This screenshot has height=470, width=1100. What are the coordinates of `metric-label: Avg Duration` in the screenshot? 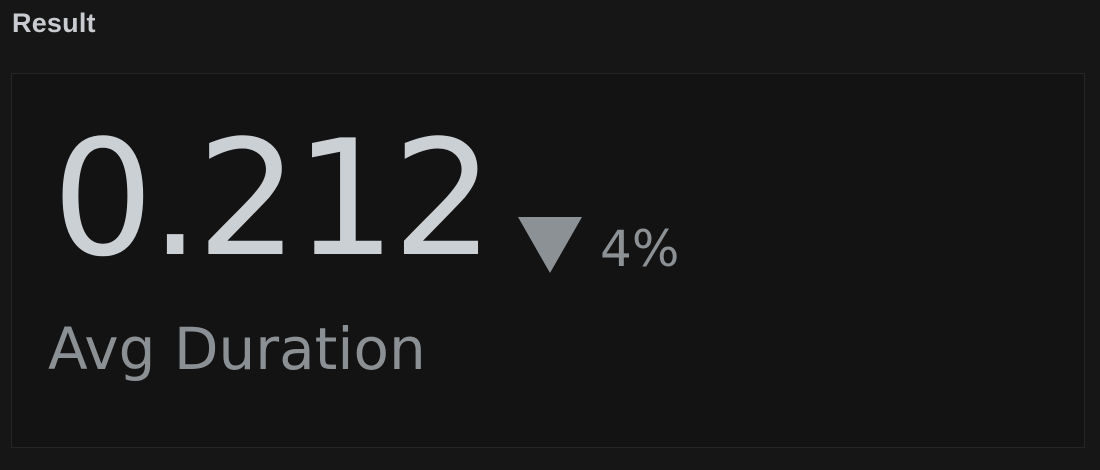 It's located at (237, 349).